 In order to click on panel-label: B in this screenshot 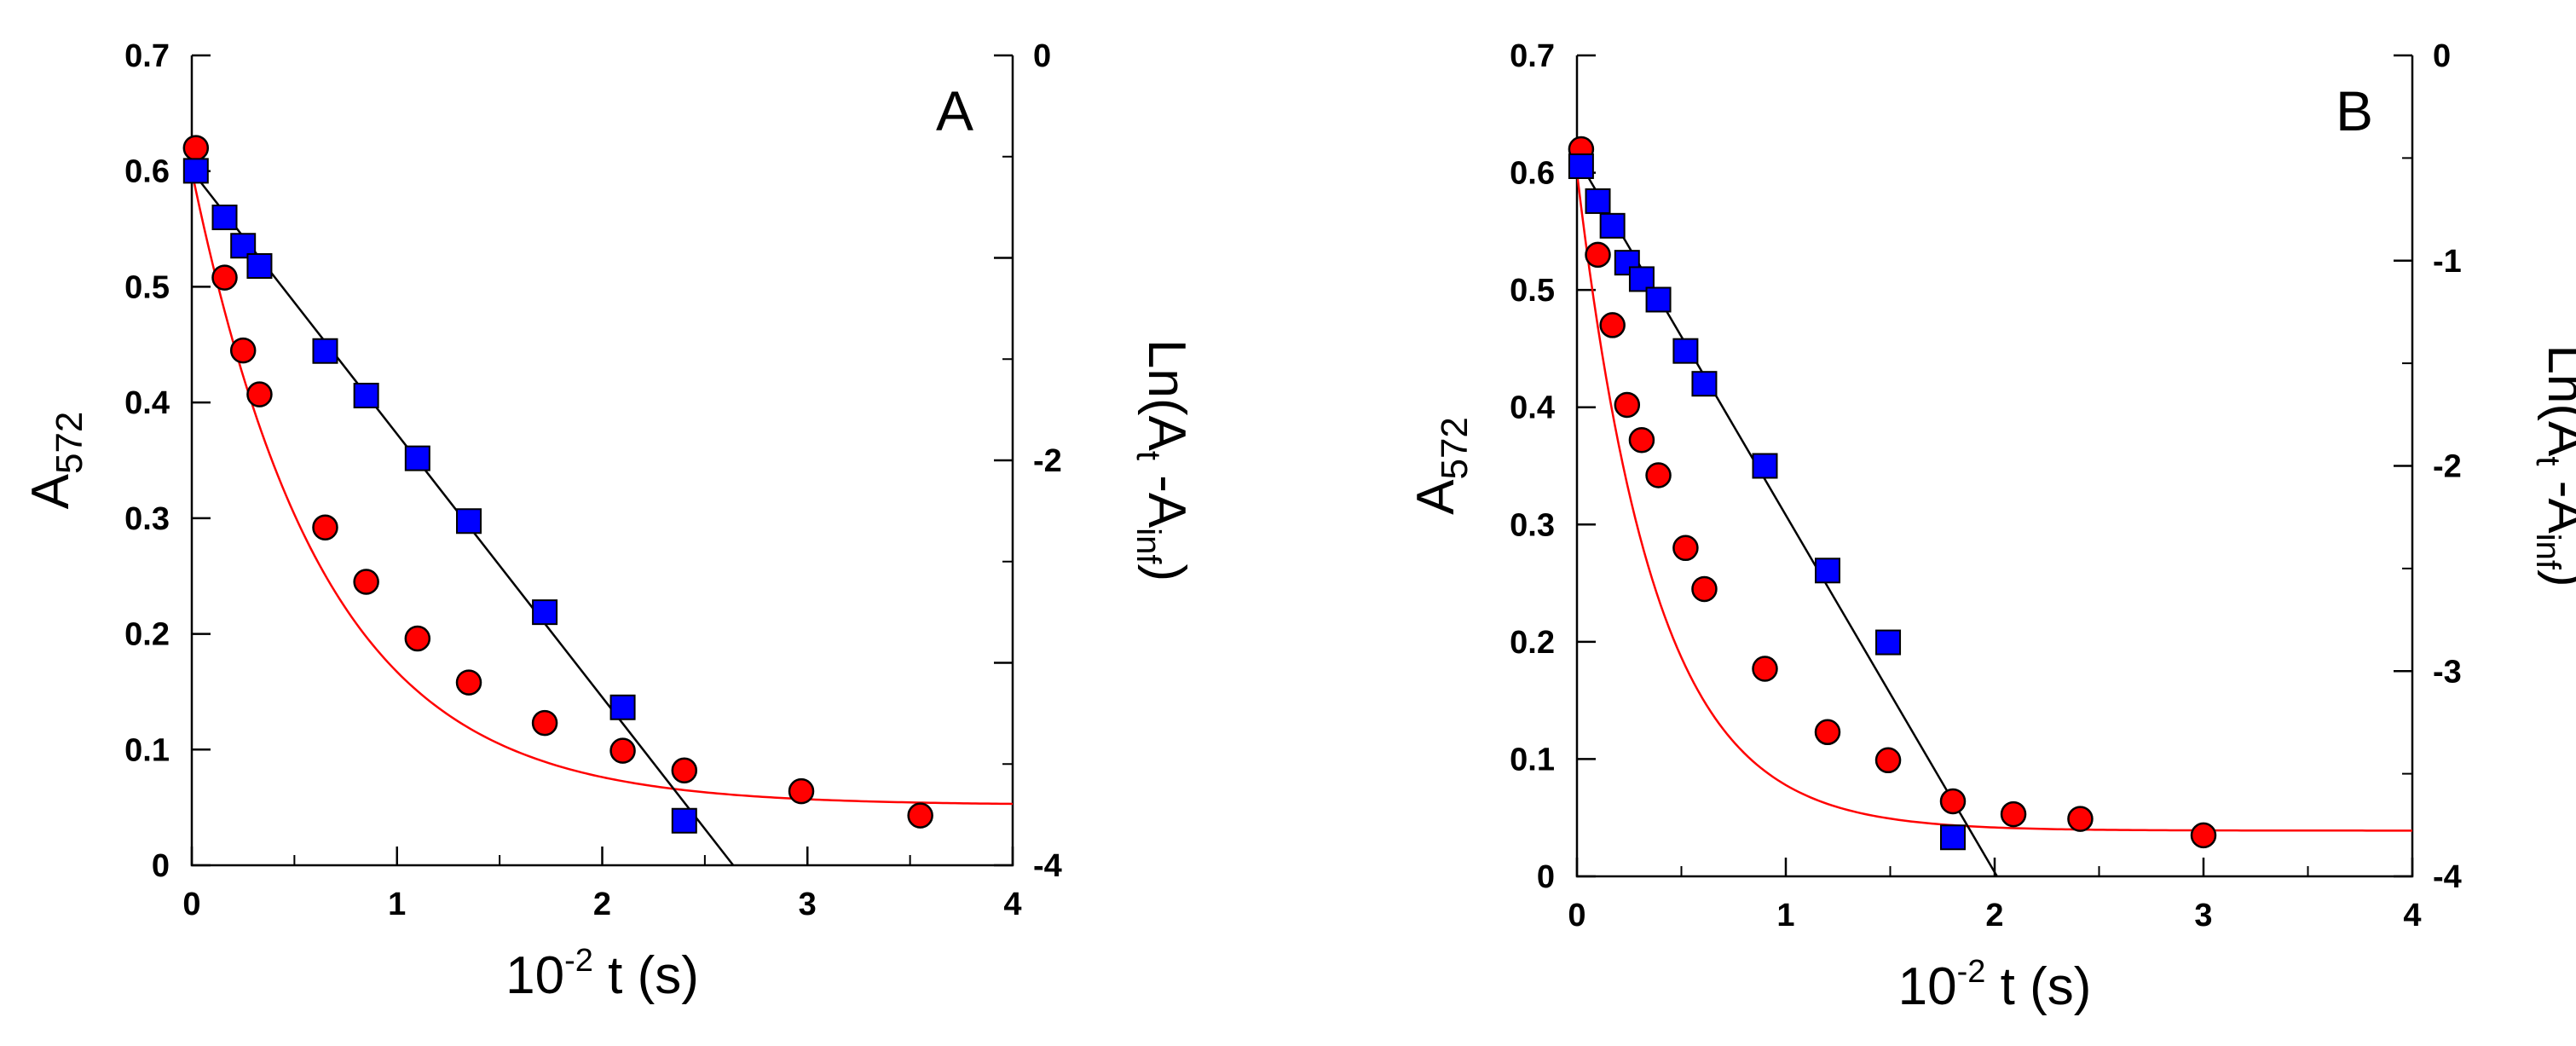, I will do `click(2354, 110)`.